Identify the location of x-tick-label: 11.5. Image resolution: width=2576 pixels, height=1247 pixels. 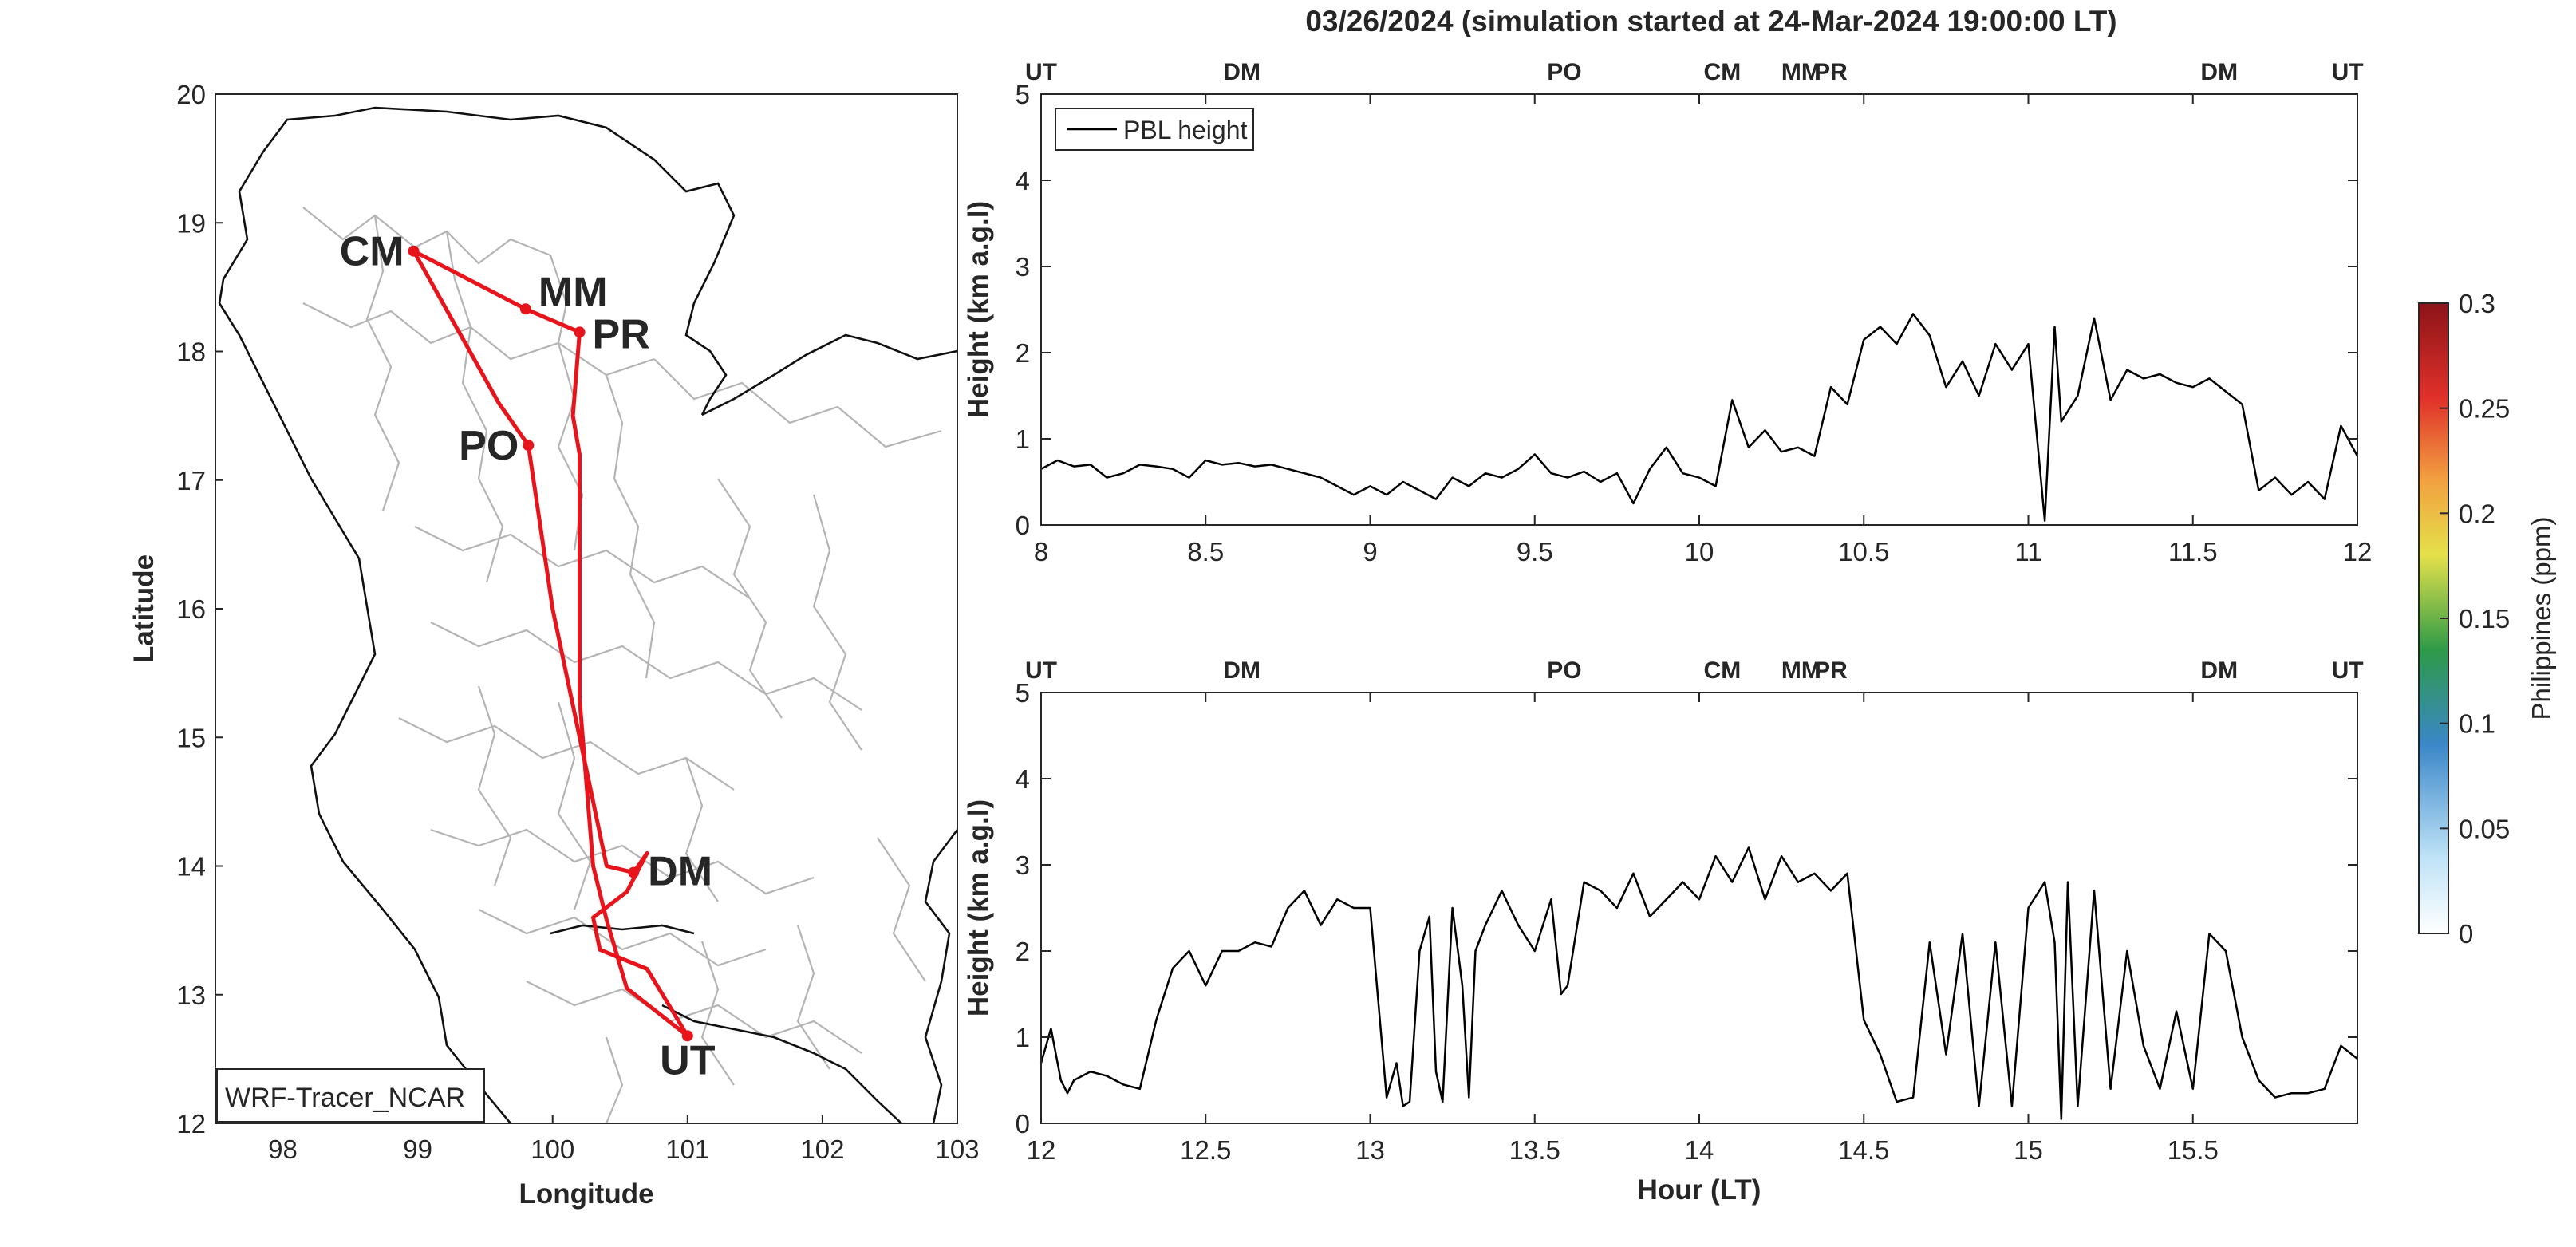
(2193, 551).